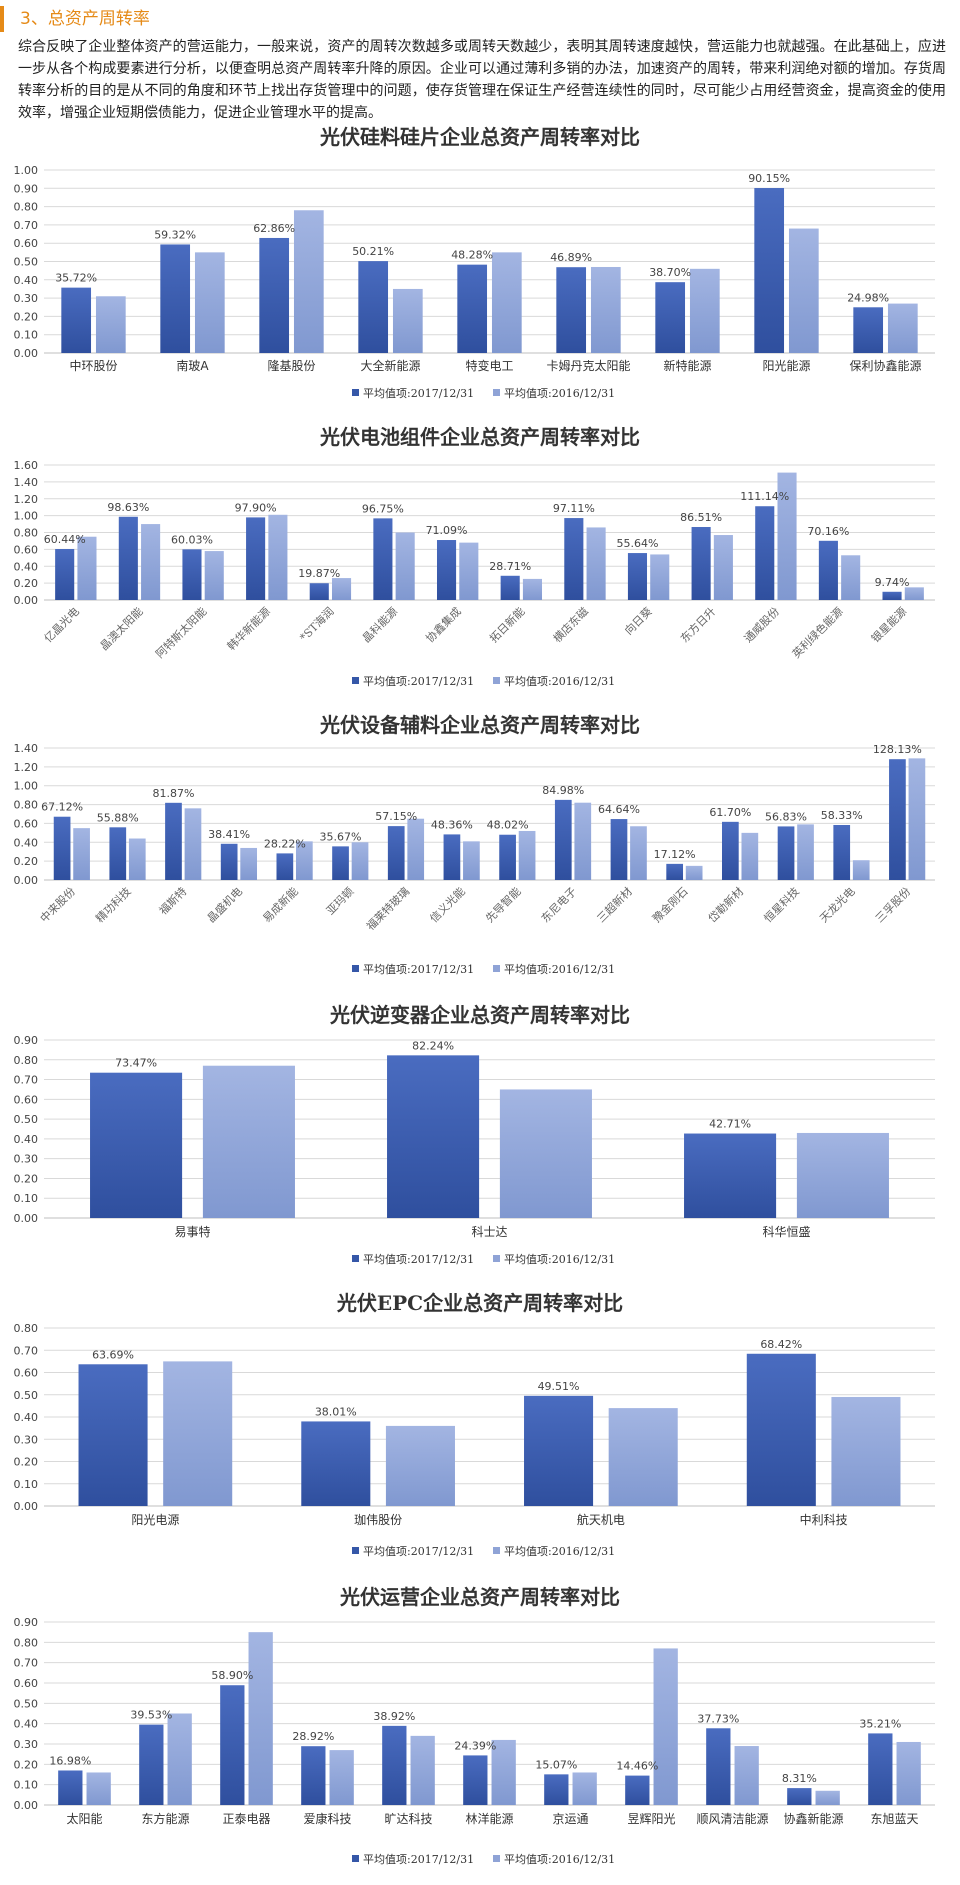 This screenshot has width=960, height=1885. Describe the element at coordinates (786, 816) in the screenshot. I see `data-label: 56.83%` at that location.